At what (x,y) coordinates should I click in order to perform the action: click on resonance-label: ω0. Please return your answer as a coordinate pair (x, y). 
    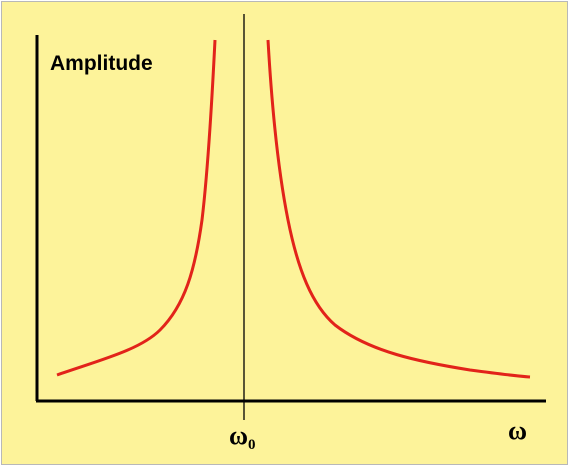
    Looking at the image, I should click on (242, 437).